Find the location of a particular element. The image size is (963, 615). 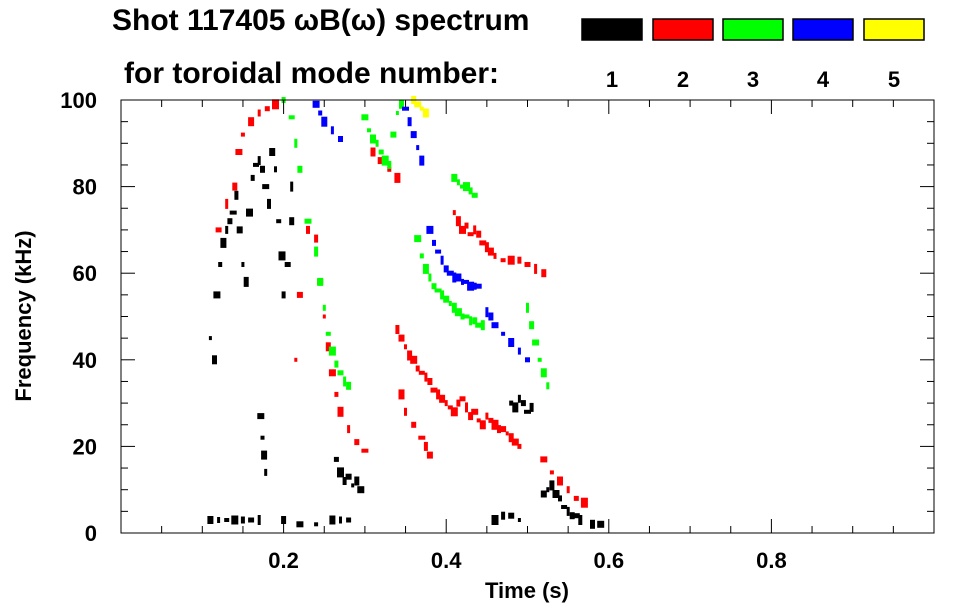

series-5-point is located at coordinates (421, 108).